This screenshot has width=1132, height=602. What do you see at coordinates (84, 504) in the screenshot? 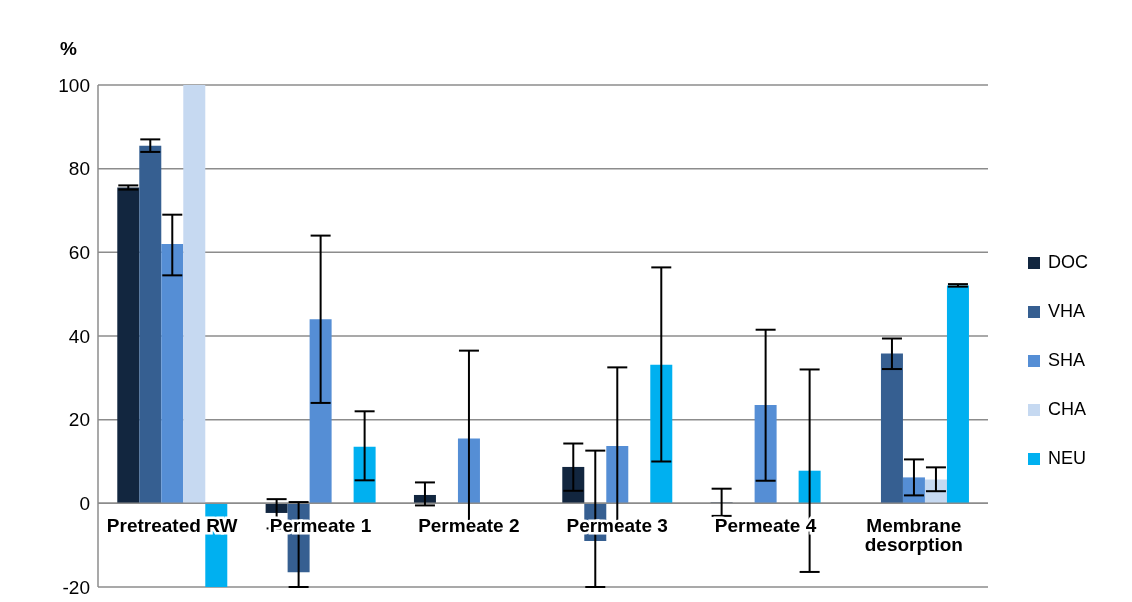
I see `y-tick-label: 0` at bounding box center [84, 504].